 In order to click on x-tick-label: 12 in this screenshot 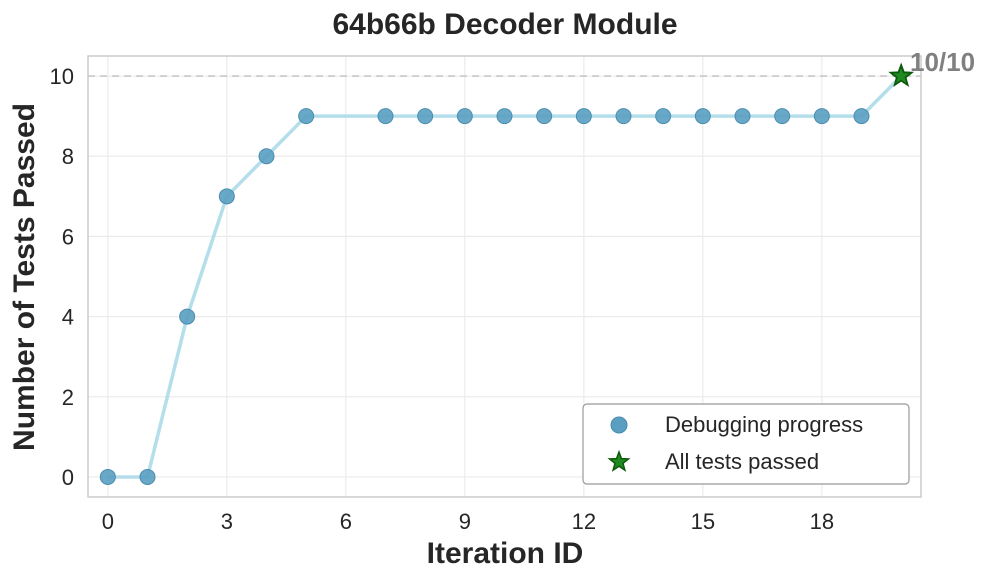, I will do `click(584, 521)`.